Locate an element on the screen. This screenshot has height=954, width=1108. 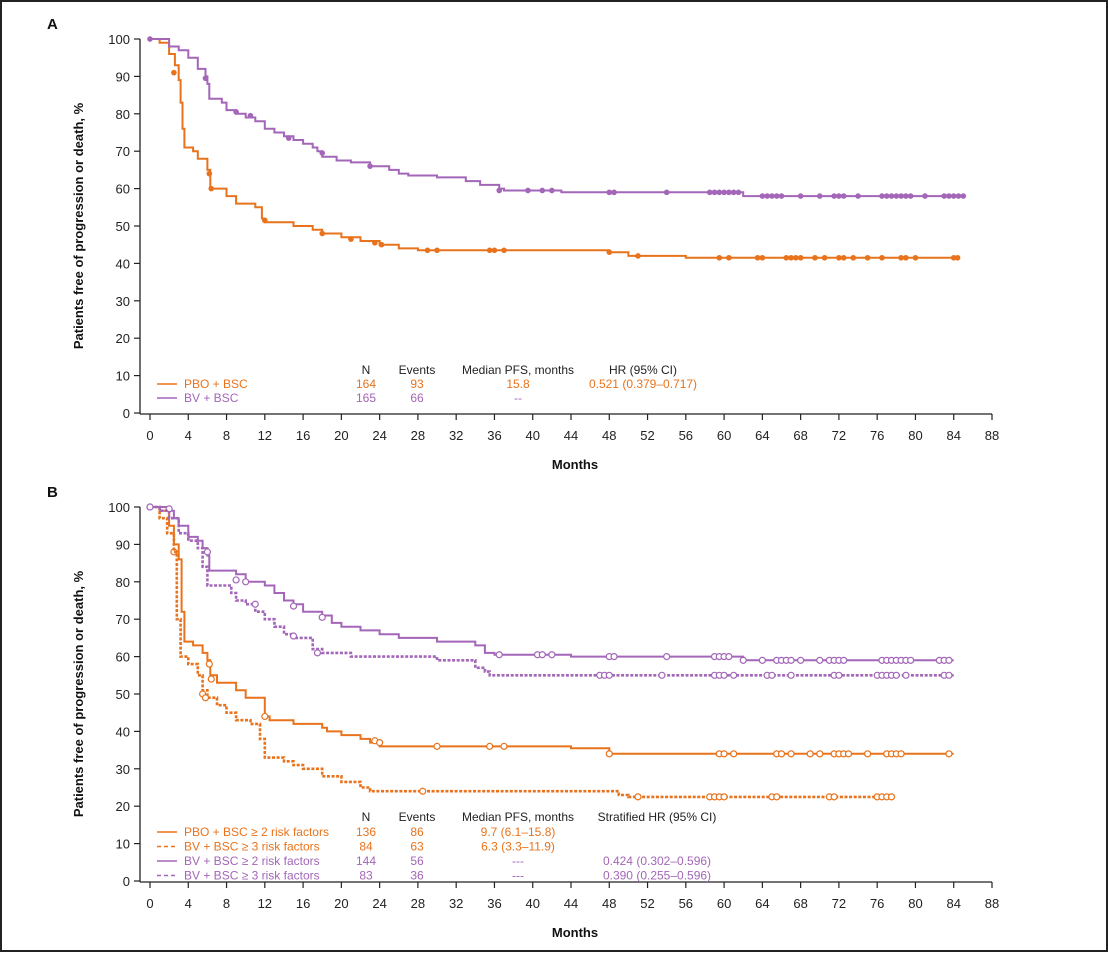
panel-b-x-tick-label: 8 is located at coordinates (226, 903).